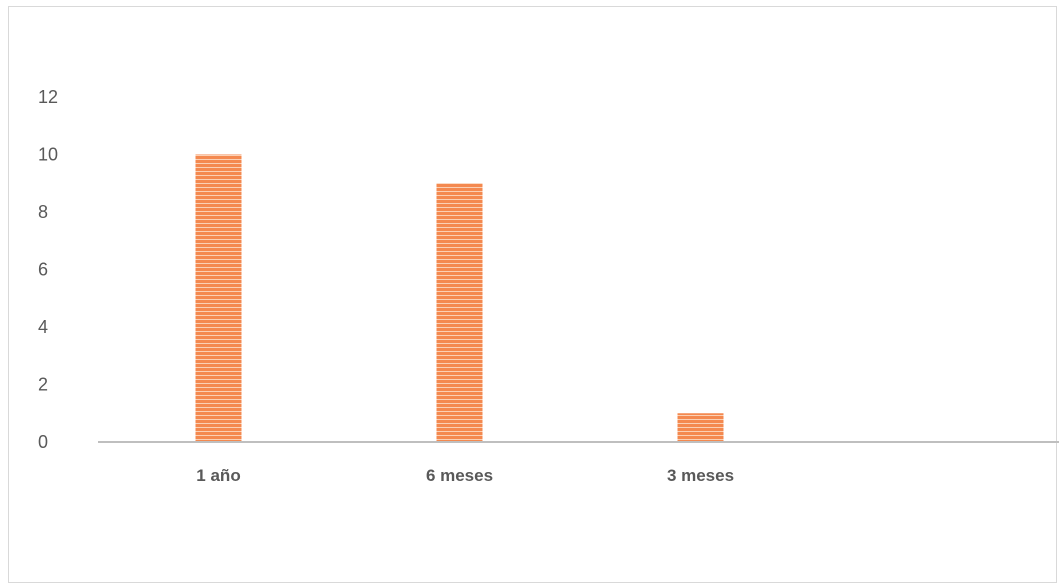 This screenshot has width=1059, height=585. Describe the element at coordinates (43, 212) in the screenshot. I see `y-tick-label: 8` at that location.